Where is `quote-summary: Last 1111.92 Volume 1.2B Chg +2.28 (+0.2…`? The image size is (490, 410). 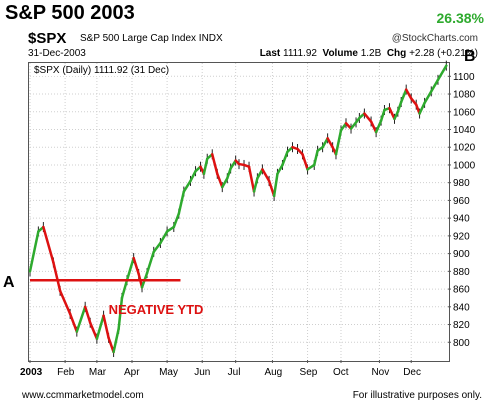 quote-summary: Last 1111.92 Volume 1.2B Chg +2.28 (+0.2… is located at coordinates (369, 53).